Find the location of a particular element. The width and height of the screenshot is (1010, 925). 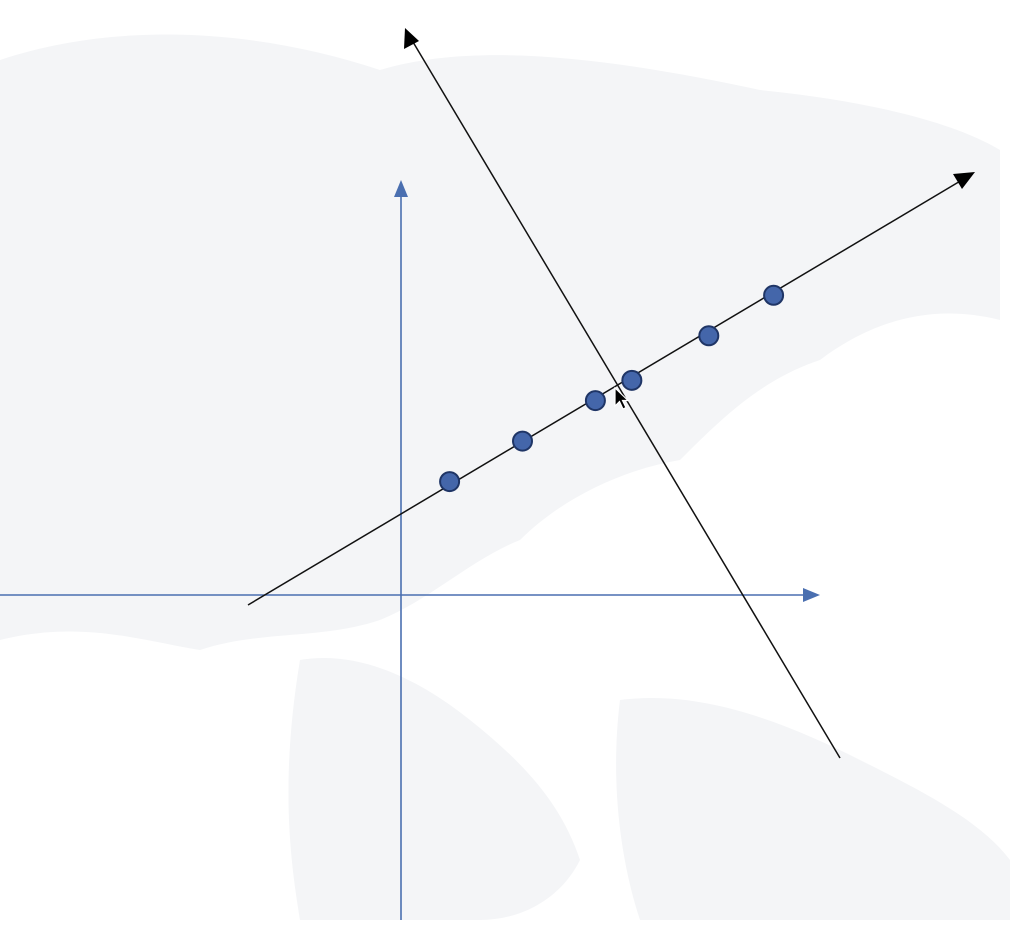

arrow-pointer-icon is located at coordinates (622, 398).